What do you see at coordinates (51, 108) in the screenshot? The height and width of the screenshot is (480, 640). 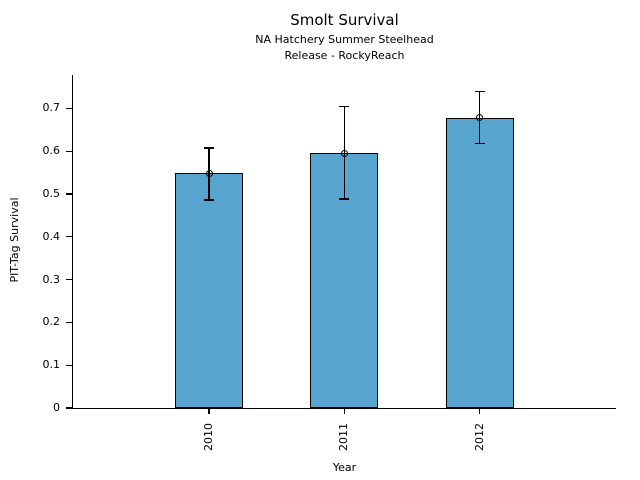 I see `y-tick-label: 0.7` at bounding box center [51, 108].